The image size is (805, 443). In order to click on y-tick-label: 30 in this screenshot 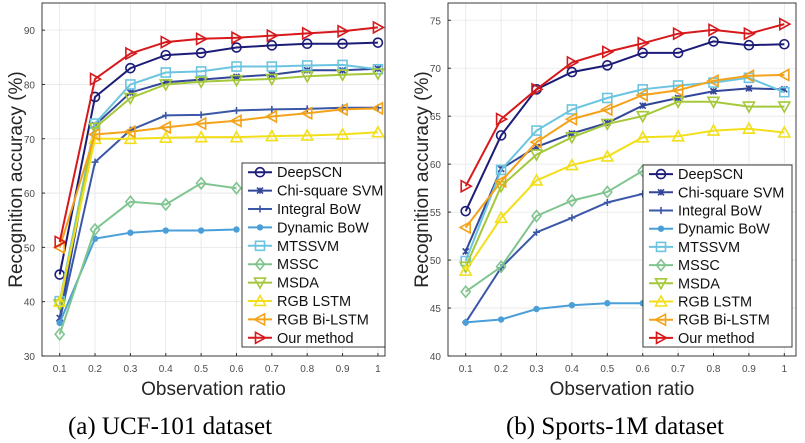, I will do `click(30, 357)`.